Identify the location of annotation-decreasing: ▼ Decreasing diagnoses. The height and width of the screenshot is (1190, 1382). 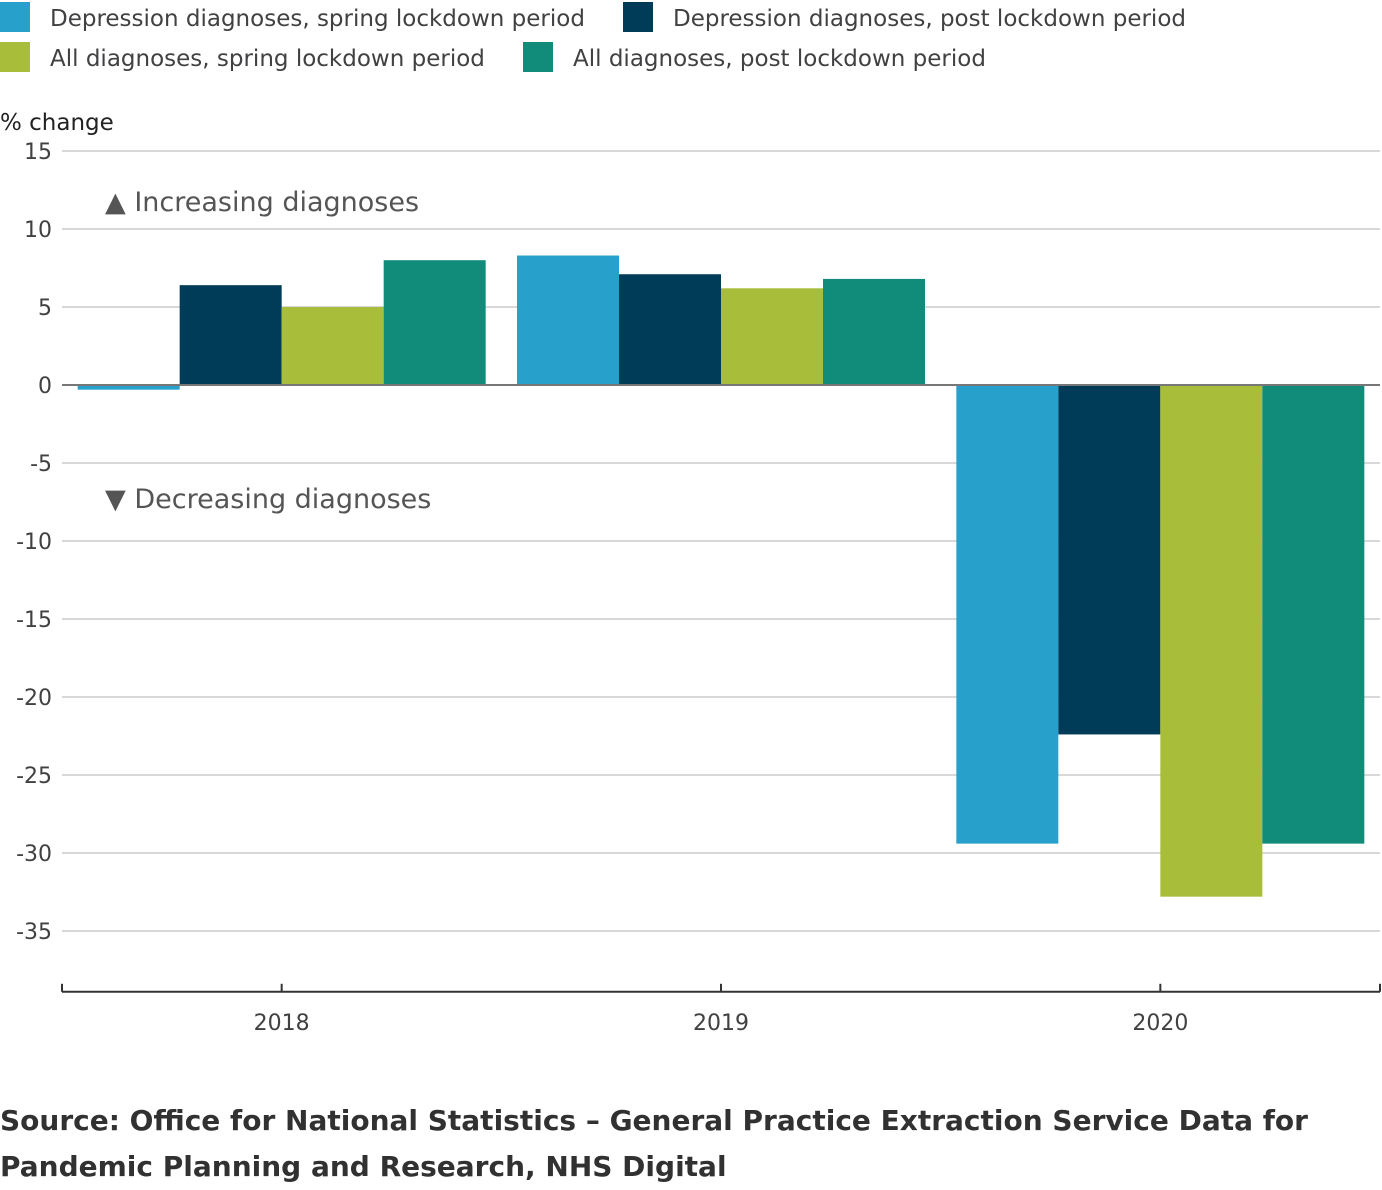
(268, 499).